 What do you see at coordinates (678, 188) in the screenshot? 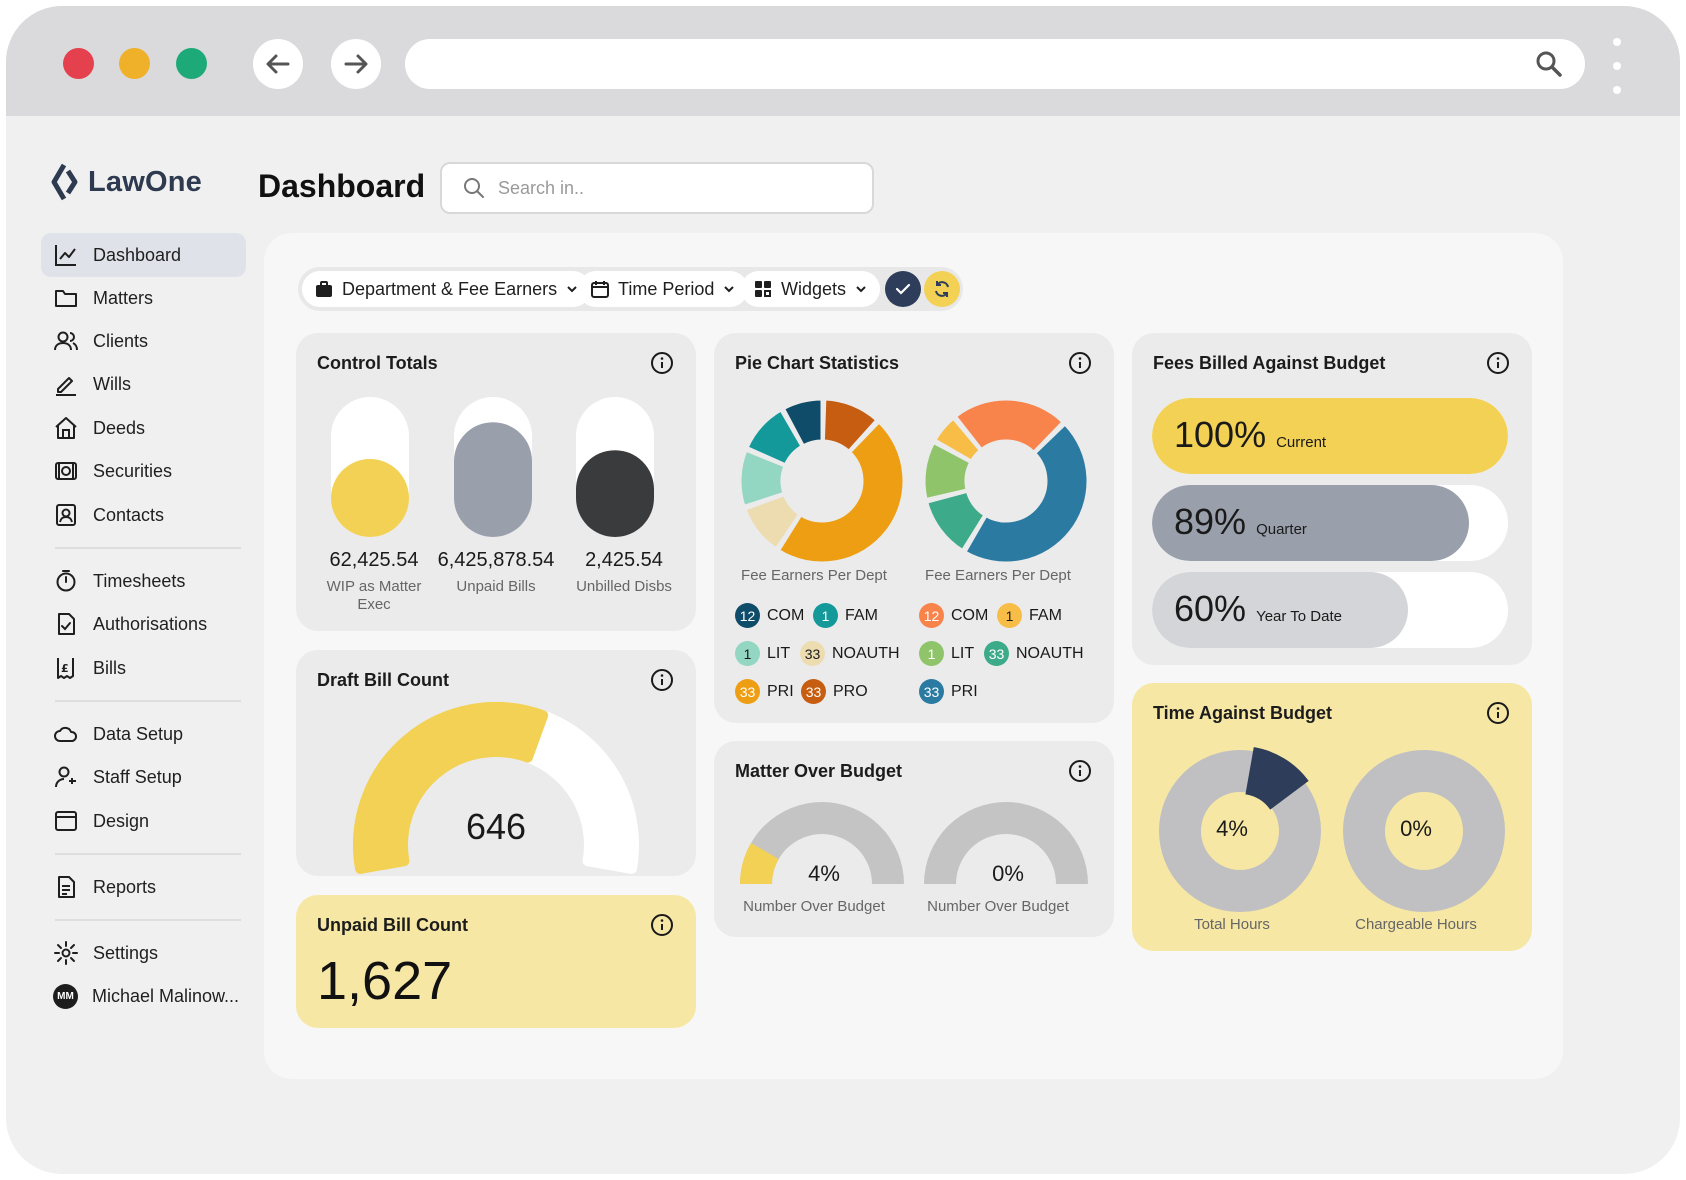
I see `search-input` at bounding box center [678, 188].